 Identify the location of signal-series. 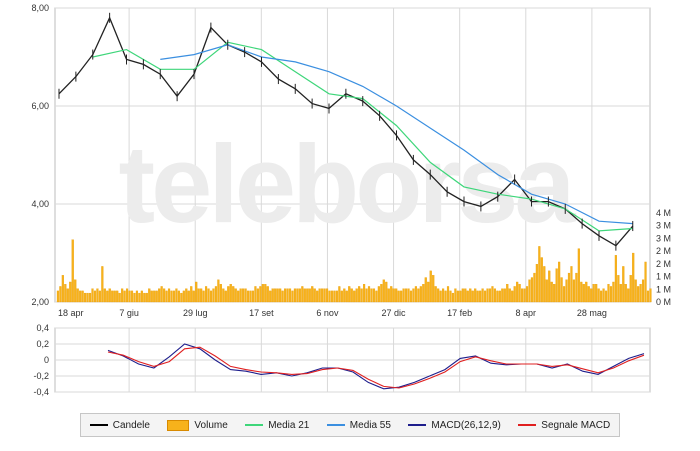
(376, 367).